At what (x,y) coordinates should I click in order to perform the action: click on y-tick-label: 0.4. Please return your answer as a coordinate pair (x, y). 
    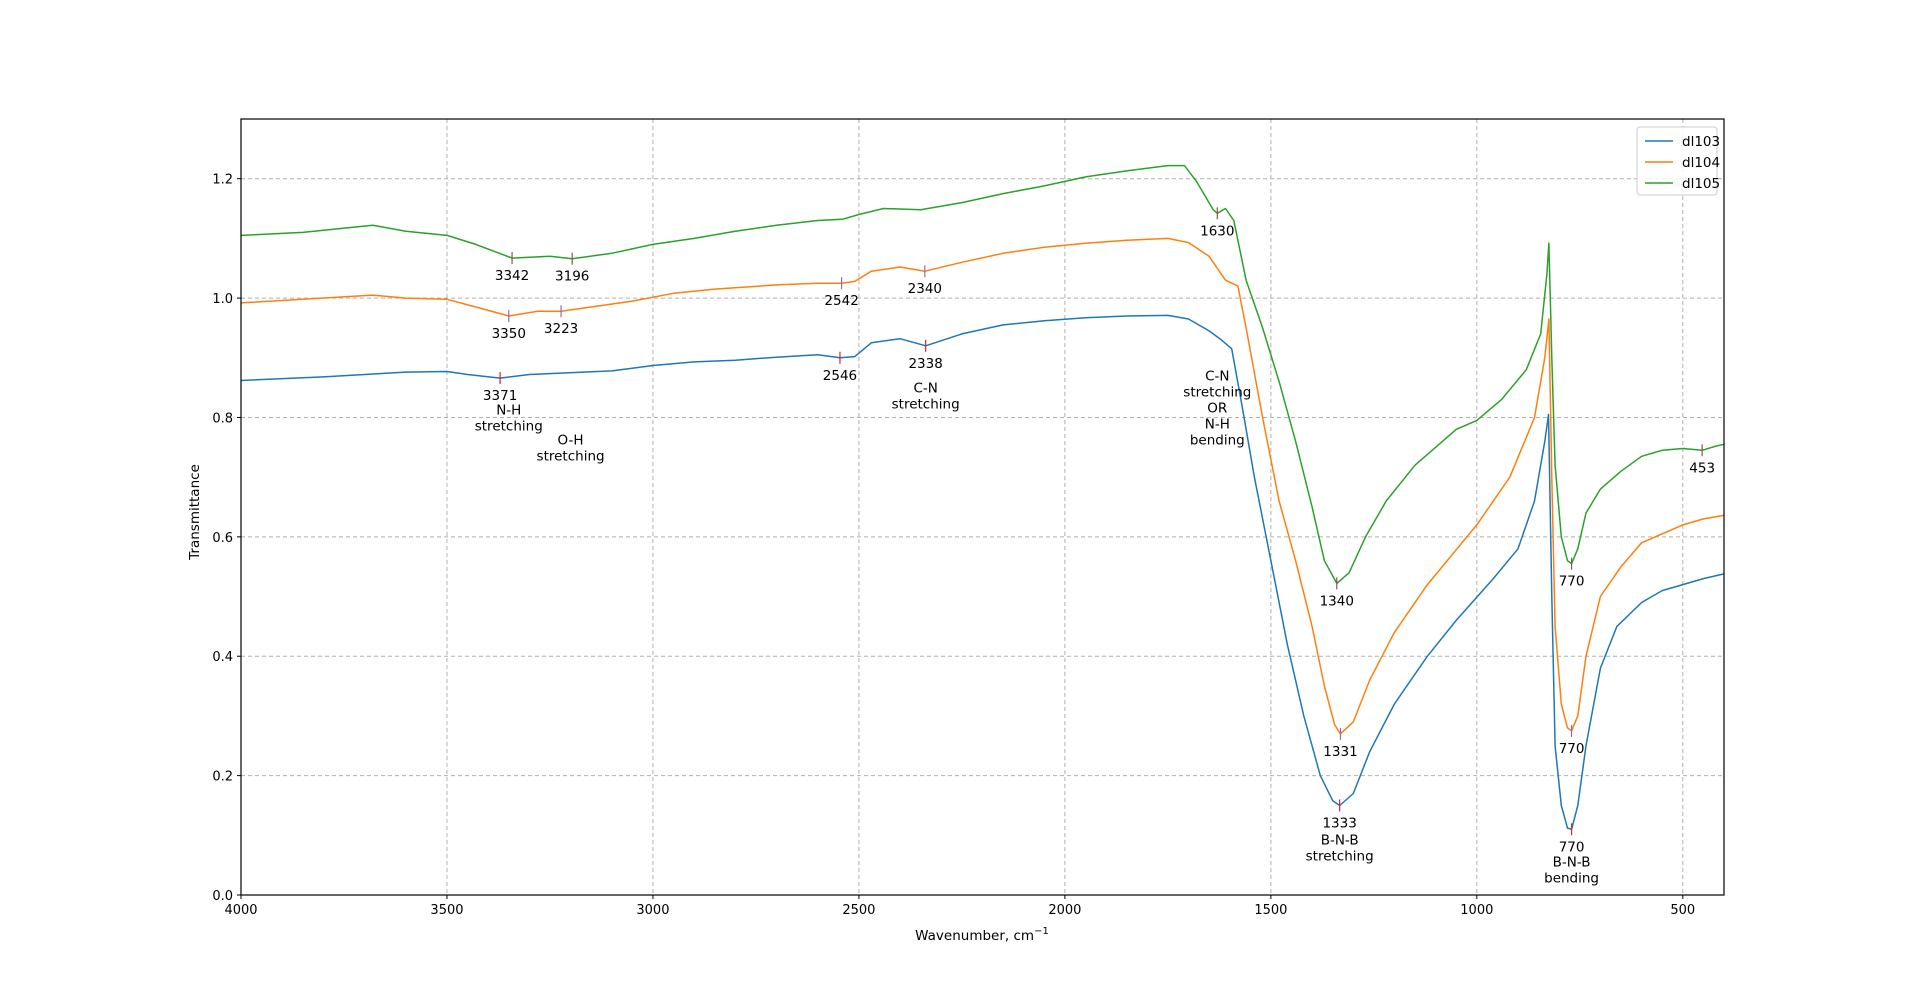
    Looking at the image, I should click on (222, 657).